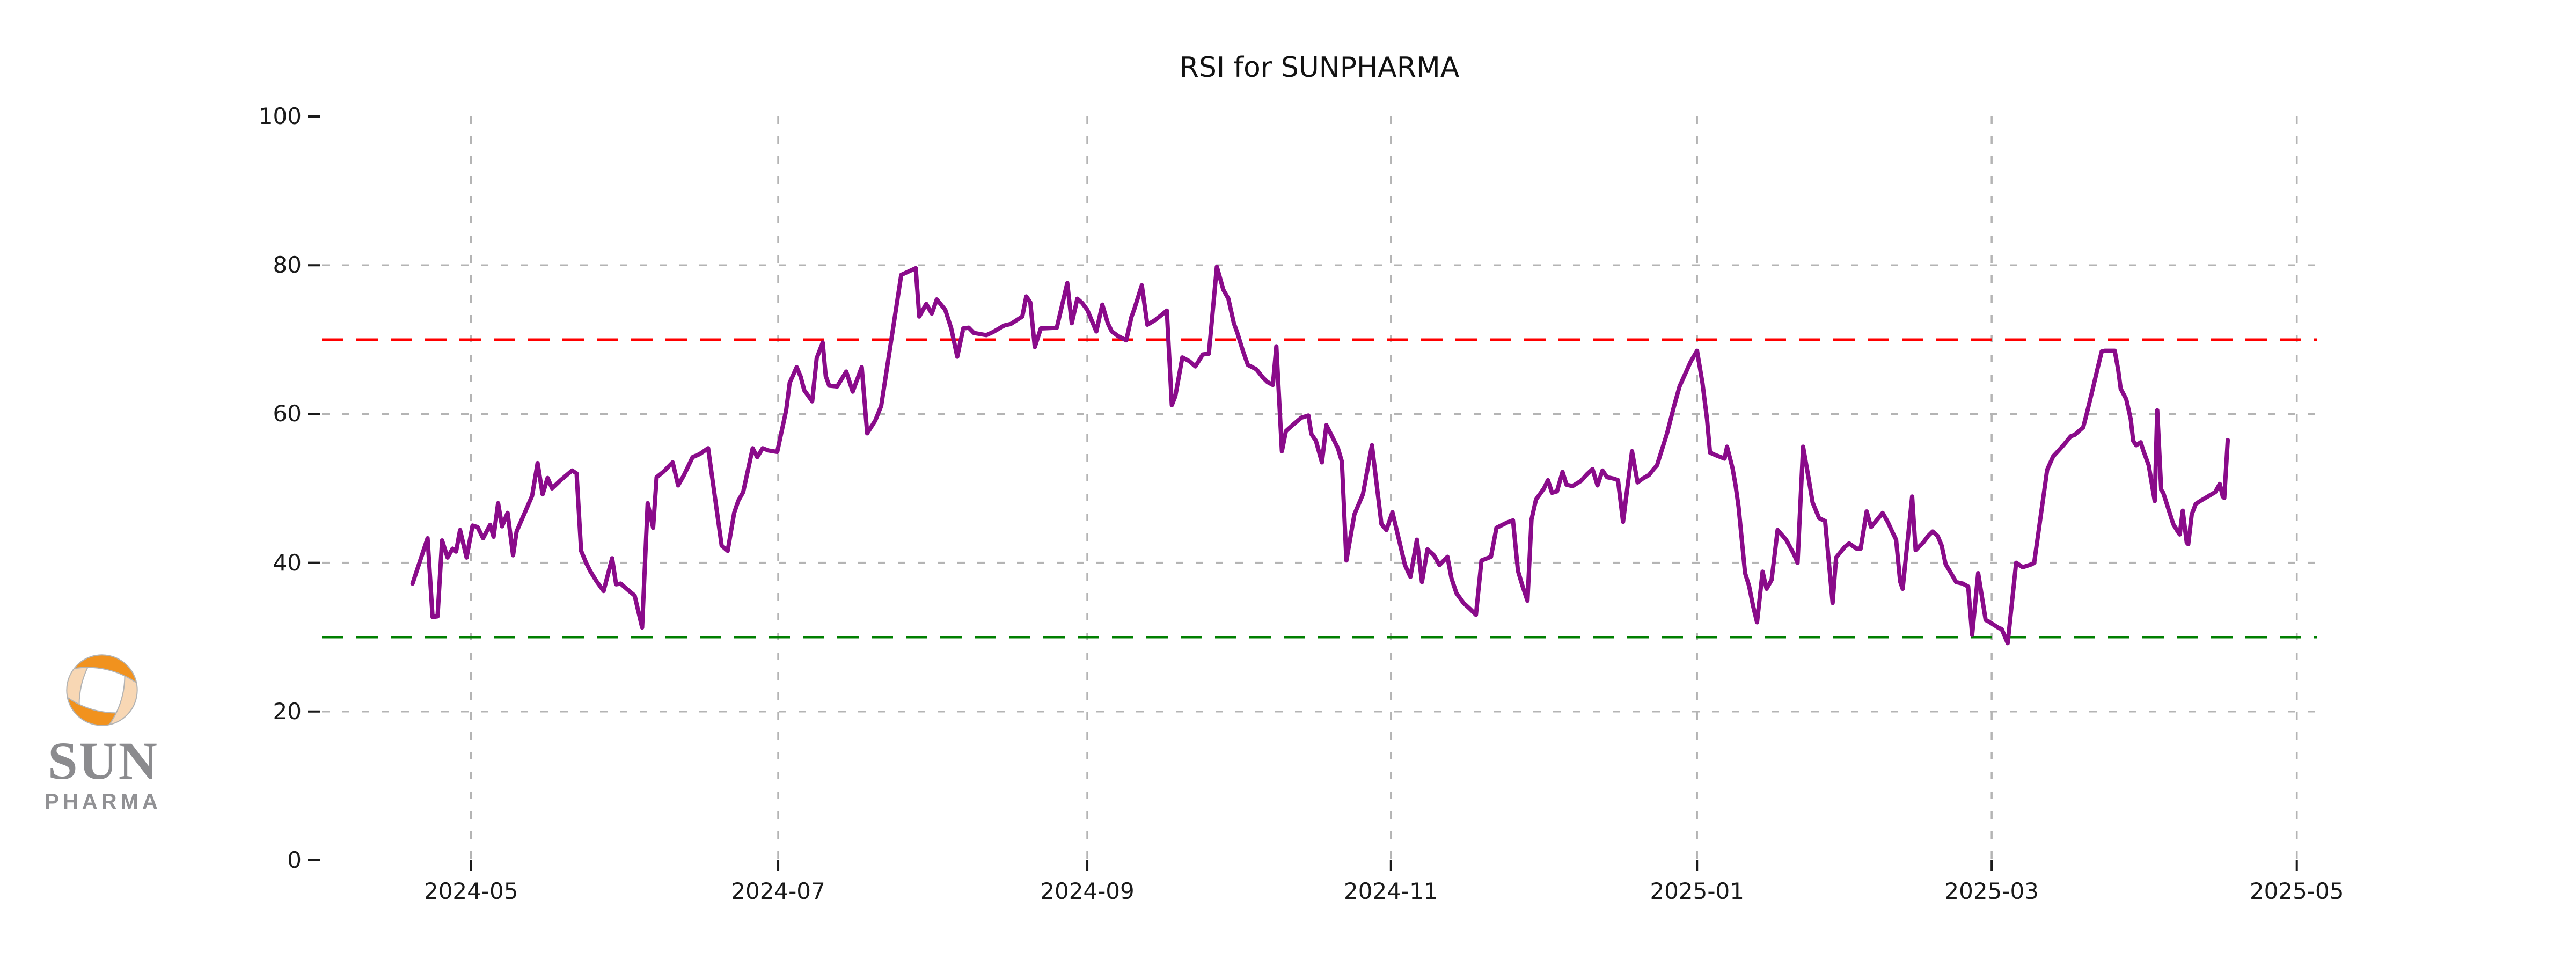 This screenshot has width=2576, height=966. I want to click on sun-pharma-logo: SUN PHARMA, so click(103, 728).